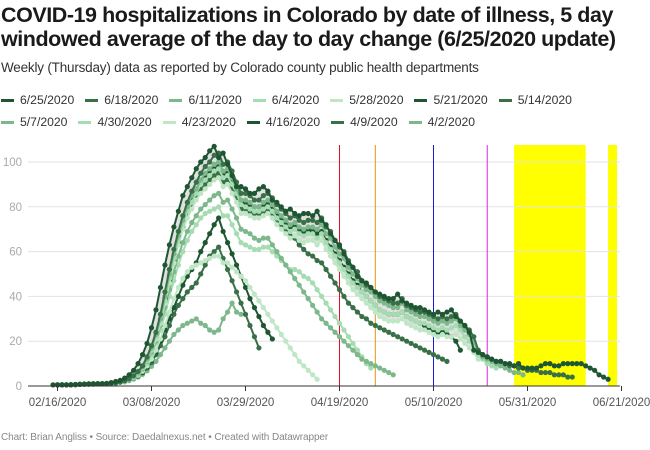  What do you see at coordinates (374, 122) in the screenshot?
I see `legend-label: 4/9/2020` at bounding box center [374, 122].